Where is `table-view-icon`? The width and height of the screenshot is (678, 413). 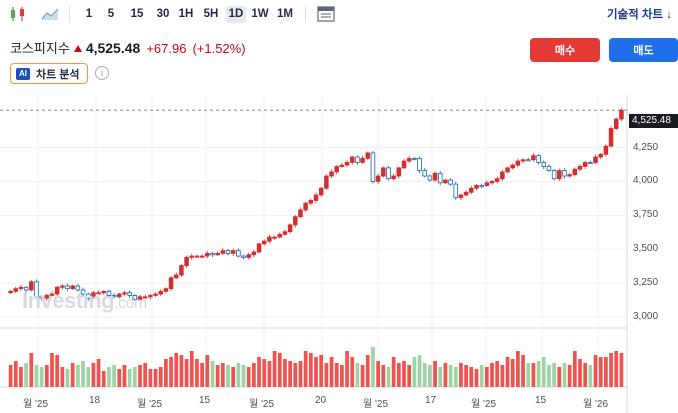 table-view-icon is located at coordinates (326, 14).